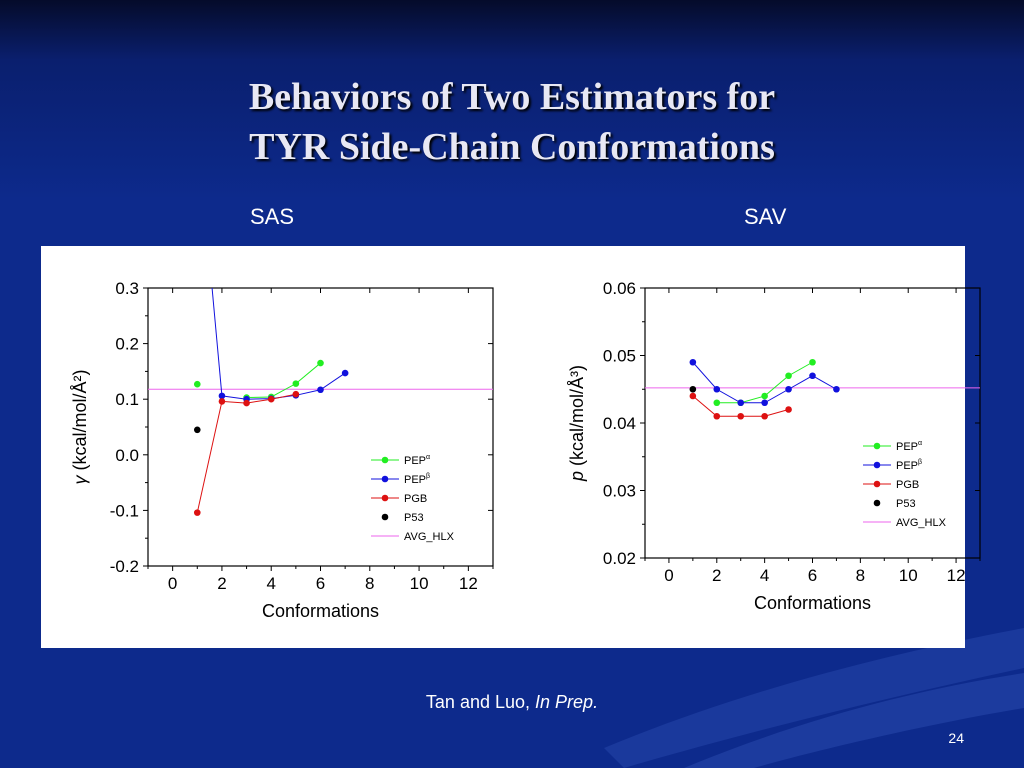 This screenshot has width=1024, height=768. Describe the element at coordinates (80, 478) in the screenshot. I see `y-axis-symbol: γ` at that location.